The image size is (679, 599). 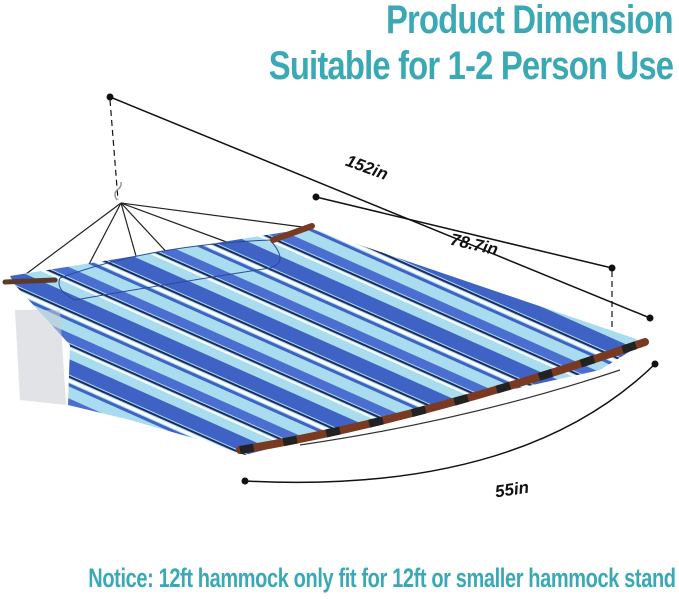 I want to click on page-title: Product Dimension, so click(x=530, y=21).